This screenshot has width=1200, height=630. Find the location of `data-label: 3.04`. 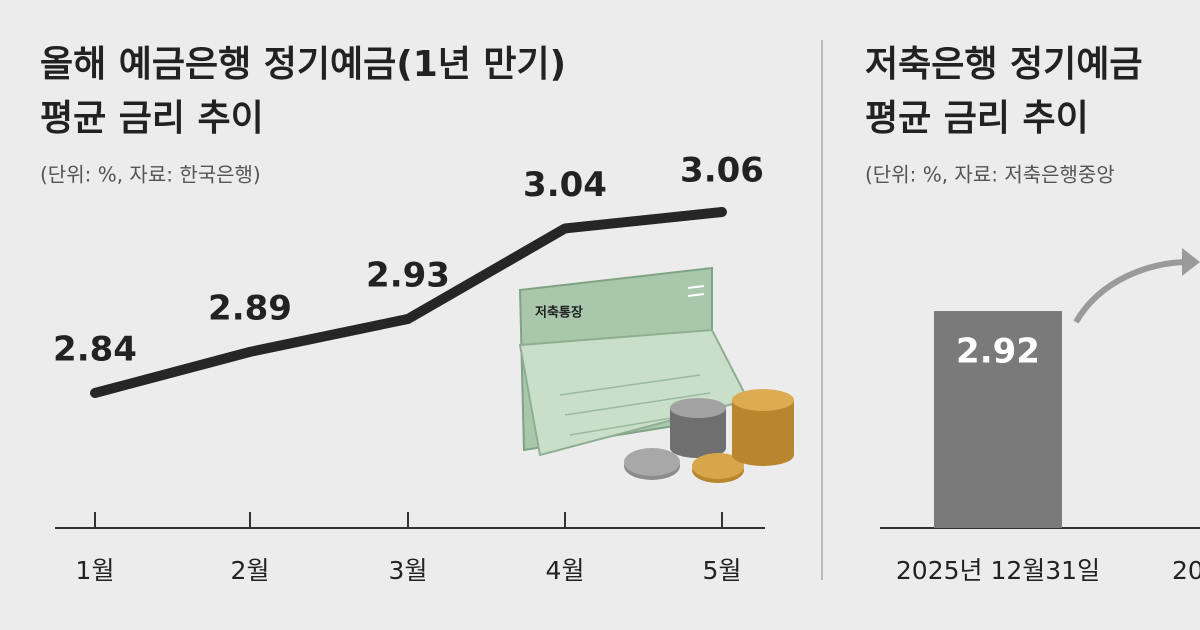

data-label: 3.04 is located at coordinates (565, 185).